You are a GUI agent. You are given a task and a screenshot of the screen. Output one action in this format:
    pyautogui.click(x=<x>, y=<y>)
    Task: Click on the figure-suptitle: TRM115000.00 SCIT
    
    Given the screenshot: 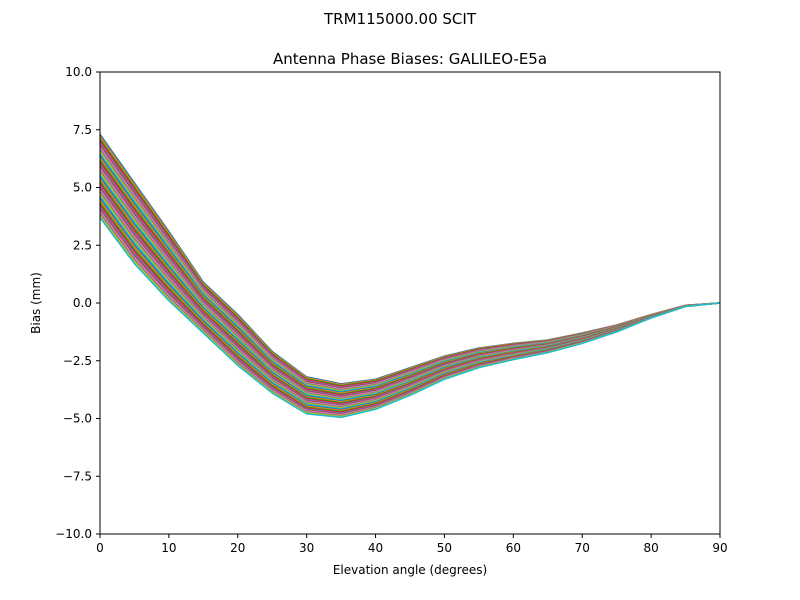 What is the action you would take?
    pyautogui.click(x=400, y=19)
    